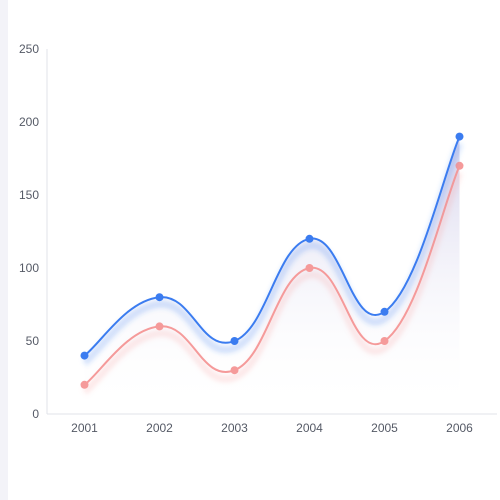 This screenshot has height=500, width=500. Describe the element at coordinates (35, 414) in the screenshot. I see `y-tick-label: 0` at that location.